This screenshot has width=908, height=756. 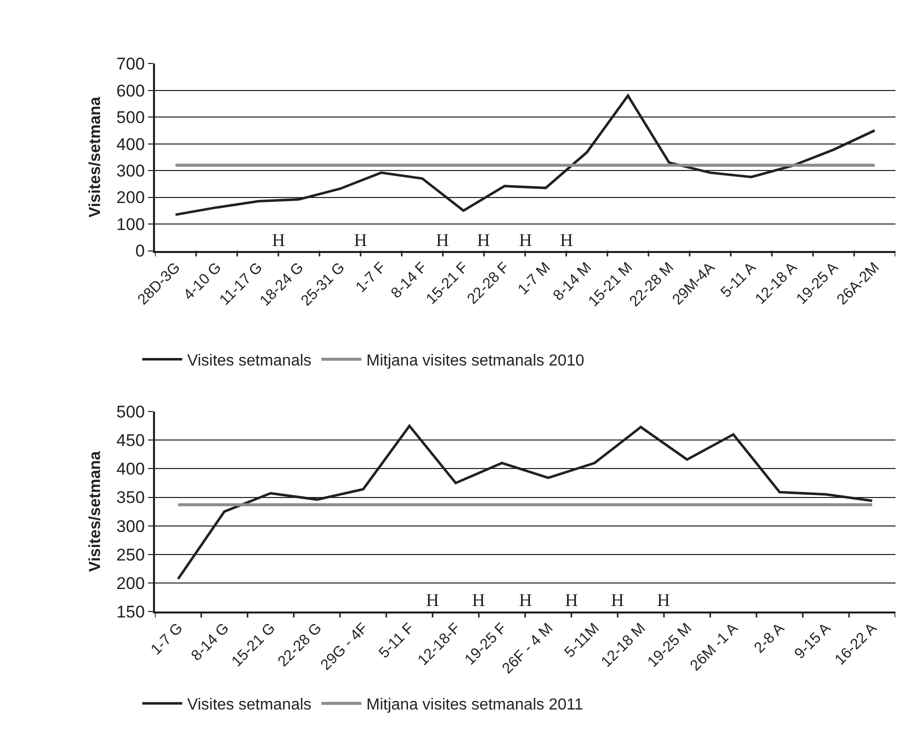 What do you see at coordinates (130, 612) in the screenshot?
I see `y-tick-label: 150` at bounding box center [130, 612].